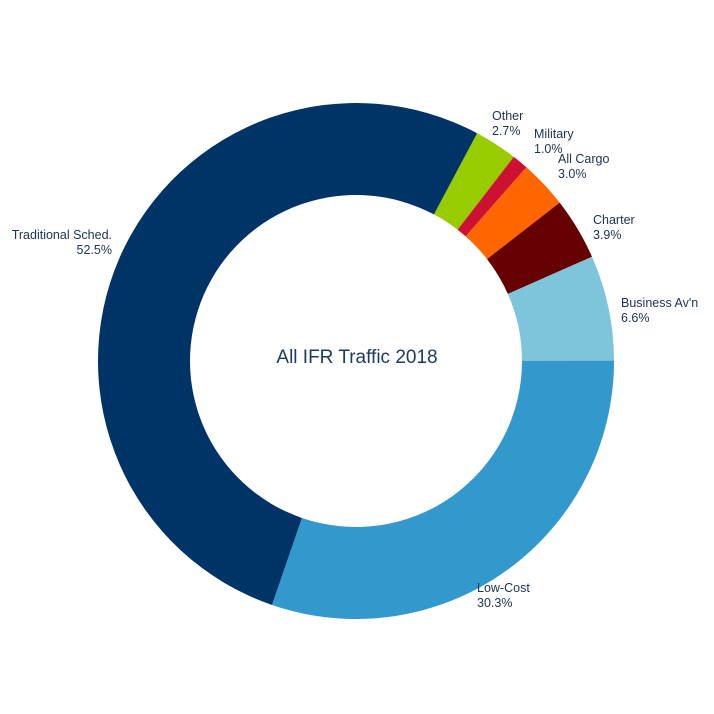  I want to click on chart-title: All IFR Traffic 2018, so click(356, 357).